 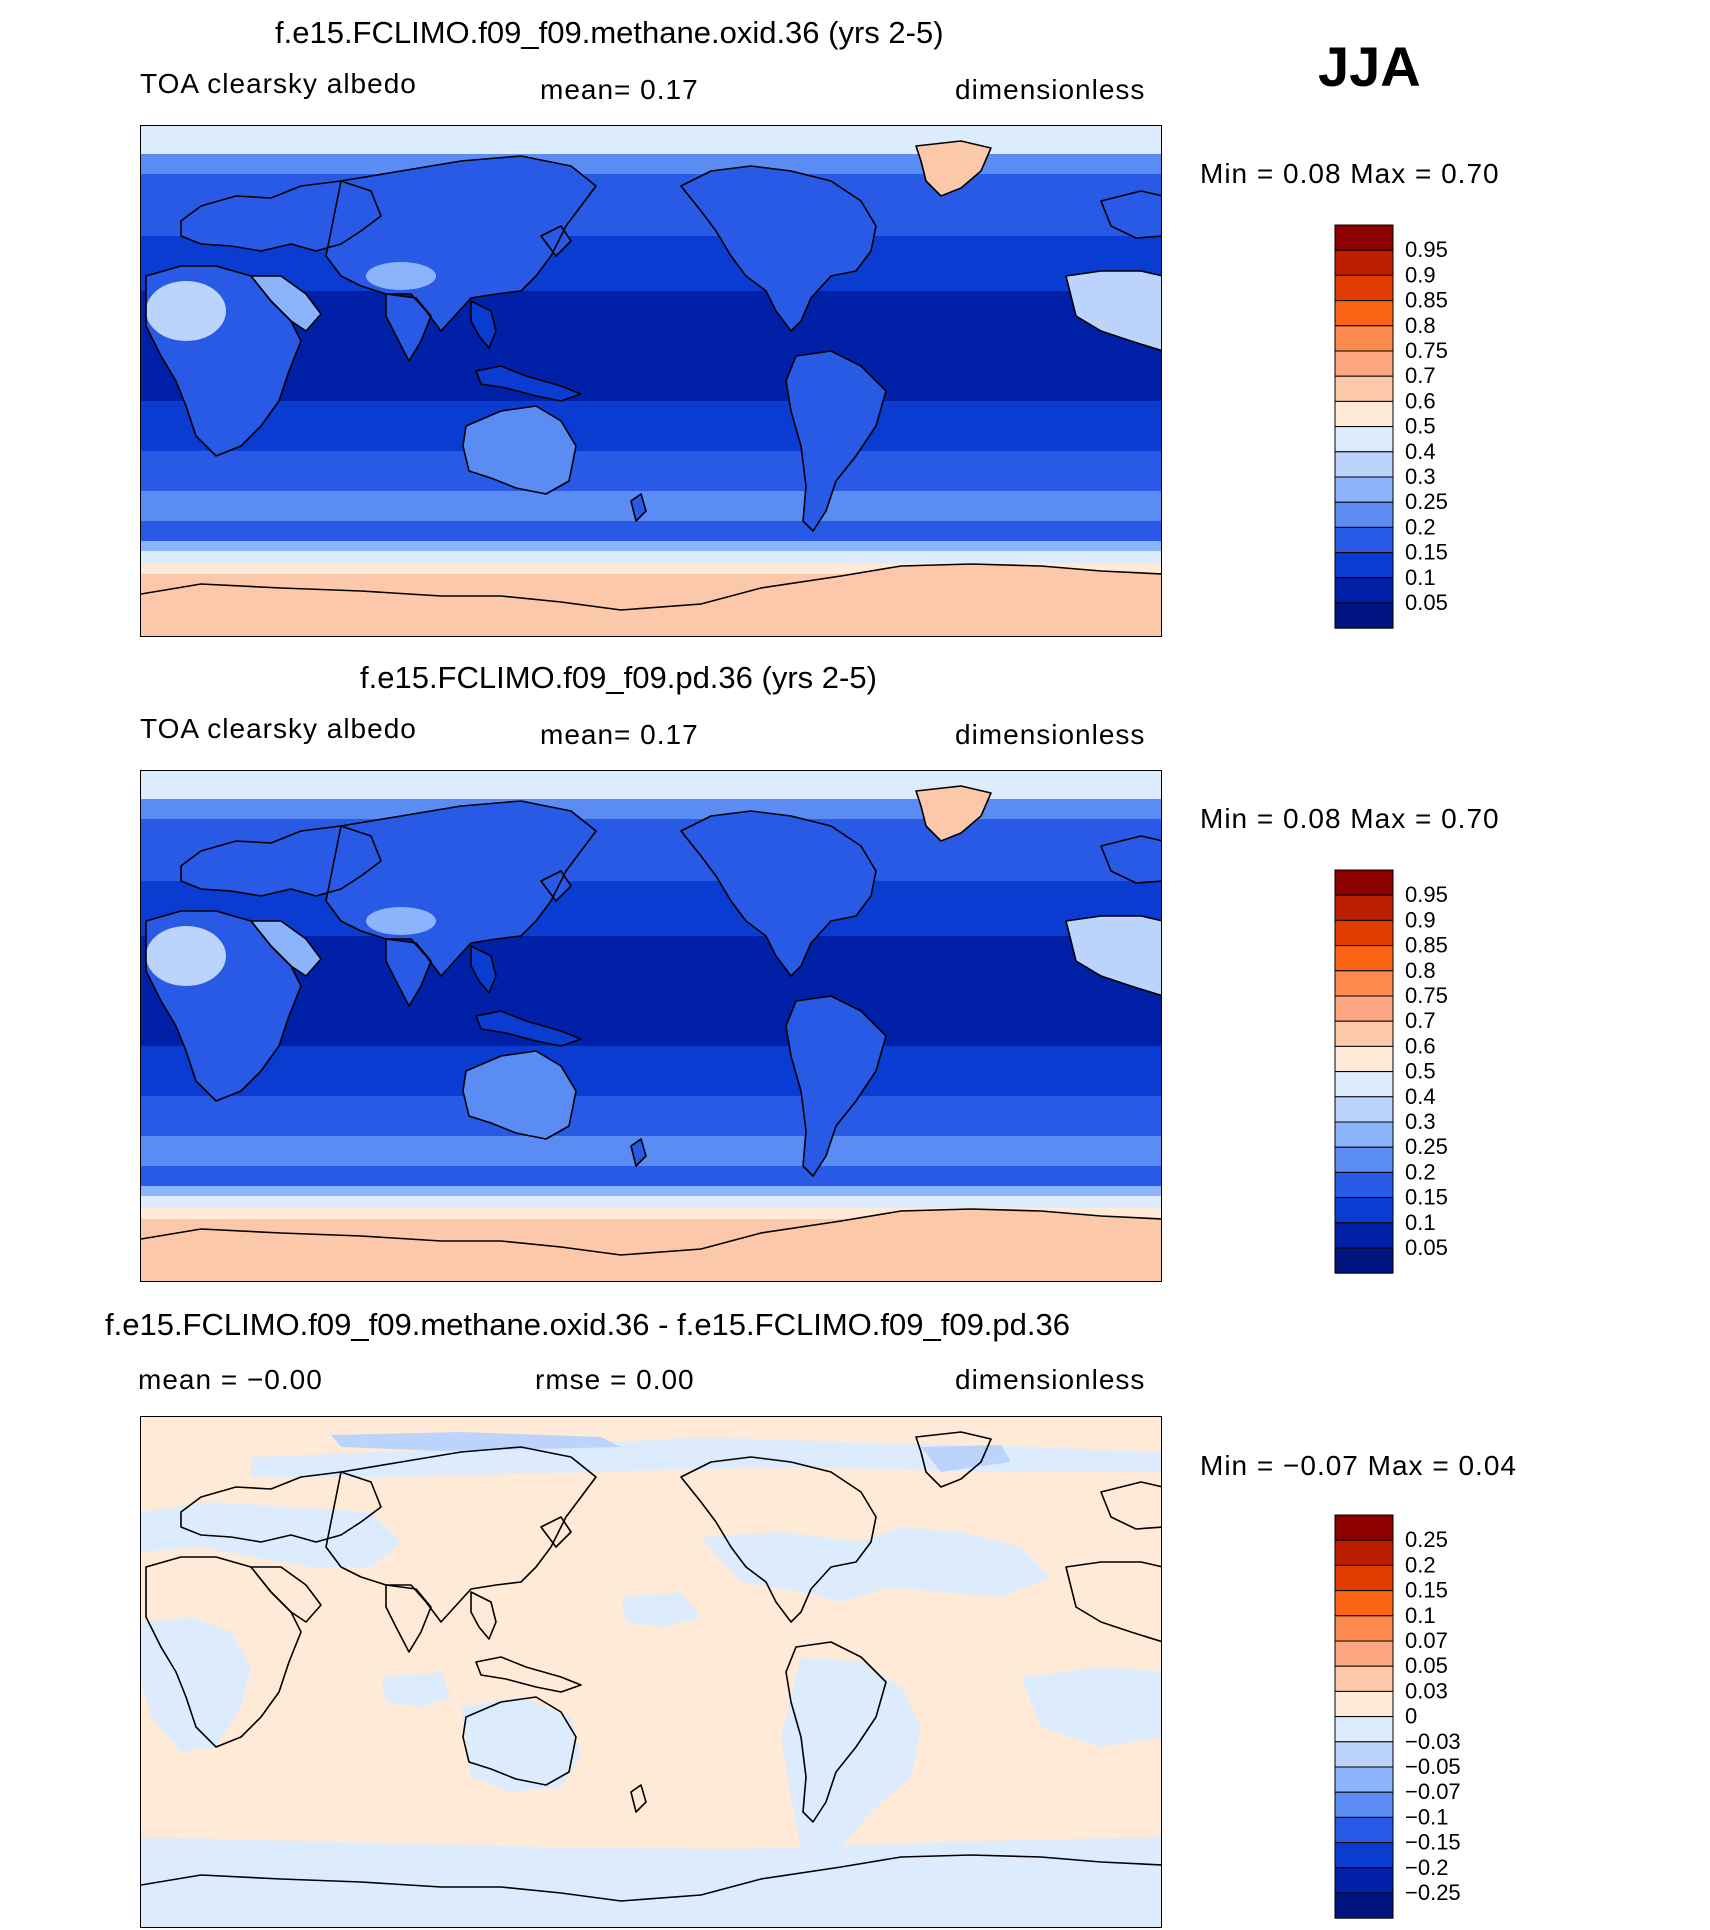 I want to click on colorbar-label: −0.03, so click(x=1433, y=1741).